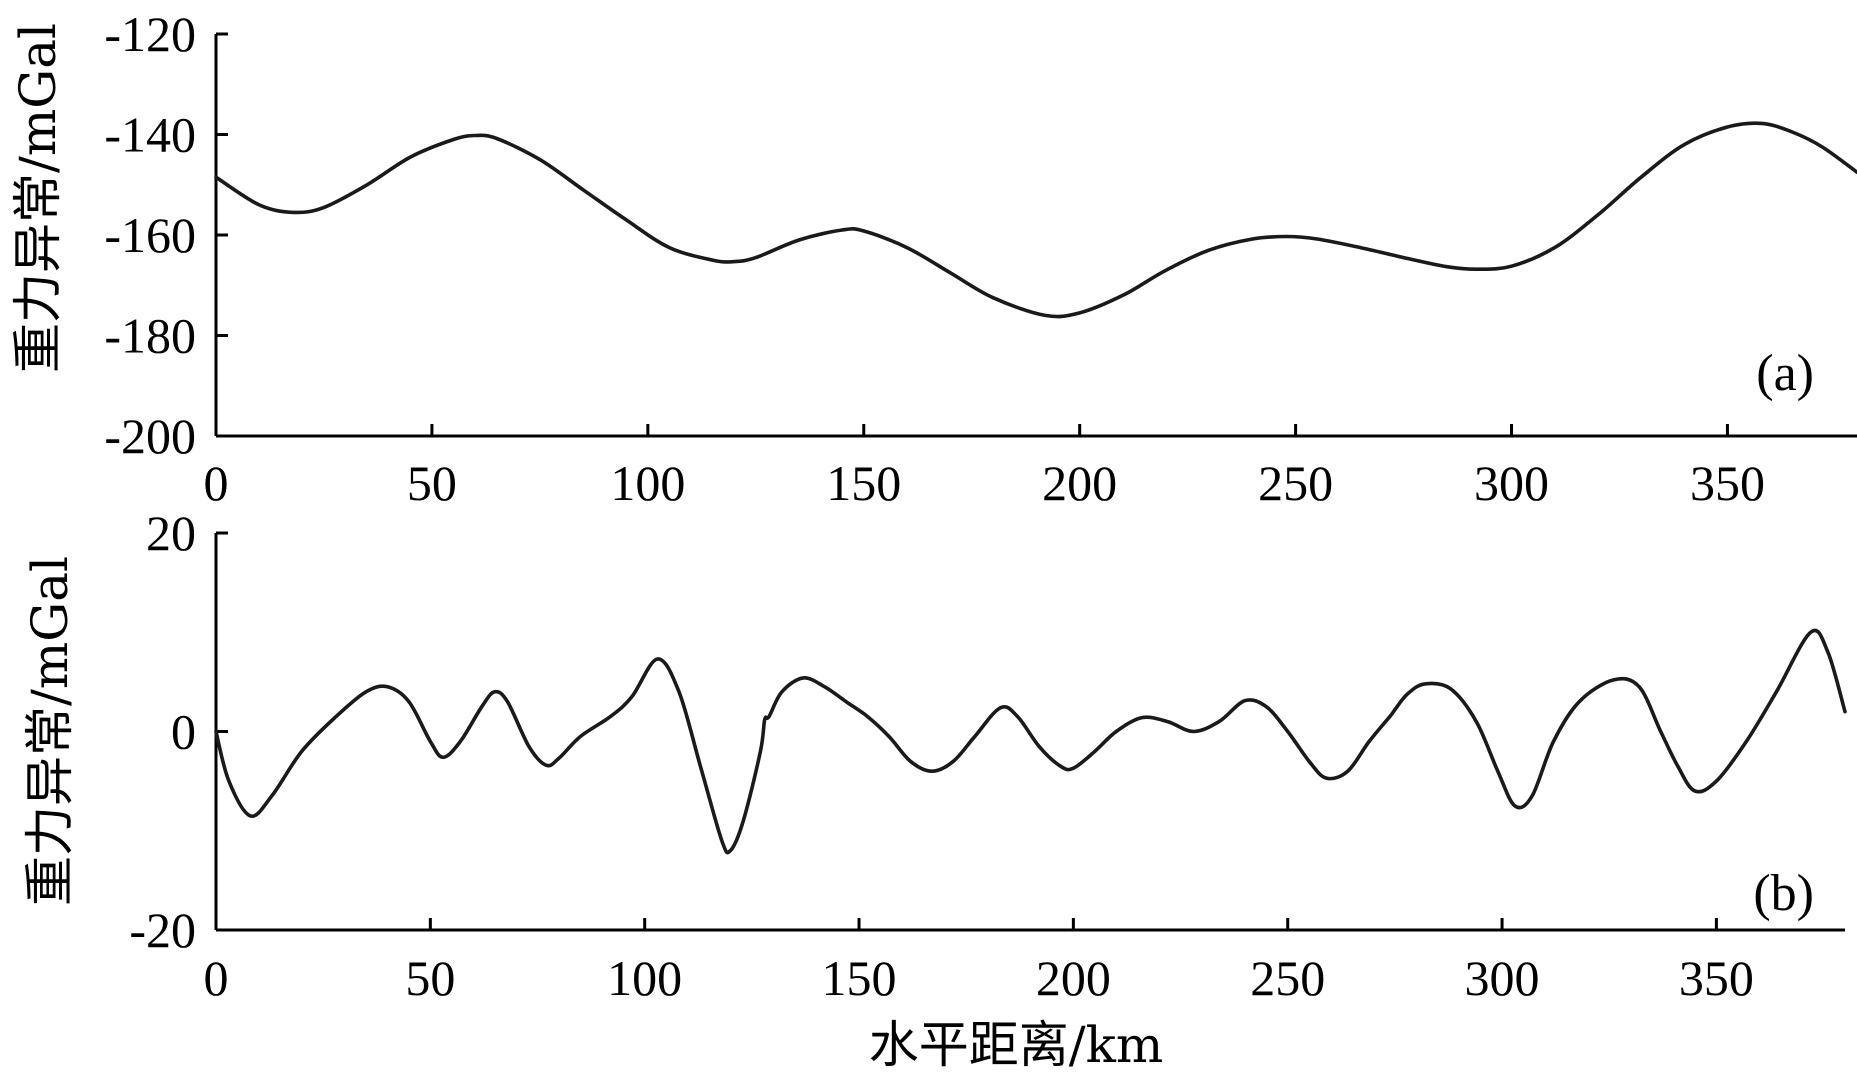 This screenshot has width=1857, height=1082. I want to click on panel-b-x-tick-label: 300, so click(1502, 978).